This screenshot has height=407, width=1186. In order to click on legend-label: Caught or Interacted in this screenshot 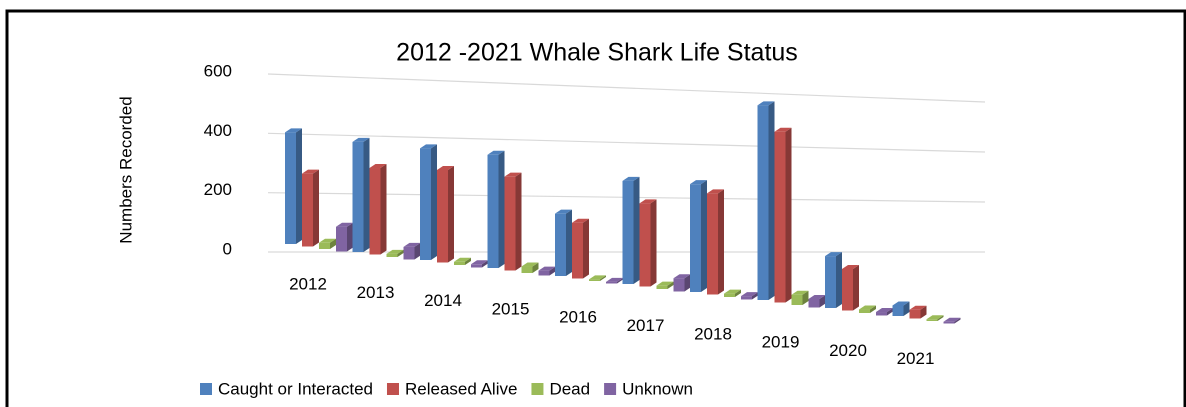, I will do `click(295, 388)`.